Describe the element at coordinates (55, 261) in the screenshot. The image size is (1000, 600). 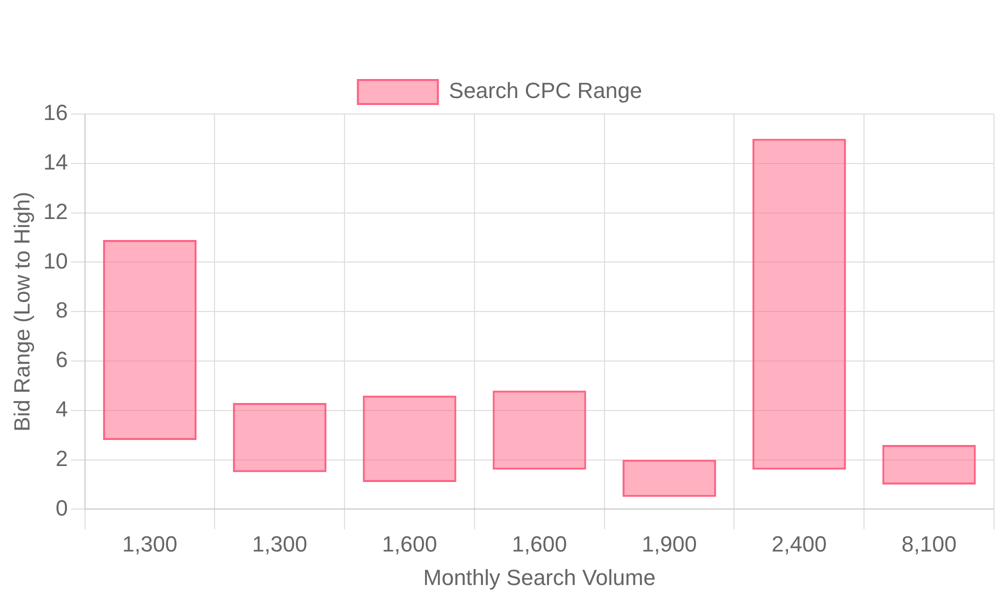
I see `y-tick-label: 10` at that location.